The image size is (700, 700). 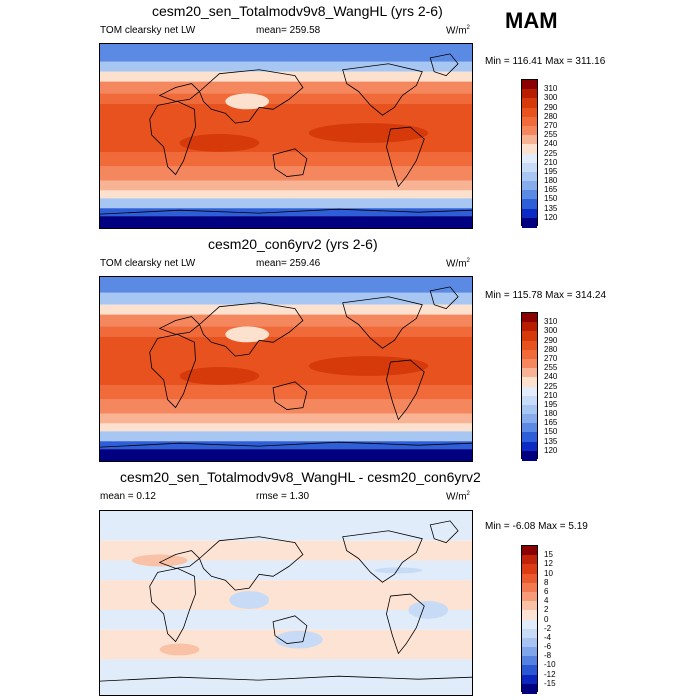 I want to click on colorbar-level-label: 280, so click(x=551, y=116).